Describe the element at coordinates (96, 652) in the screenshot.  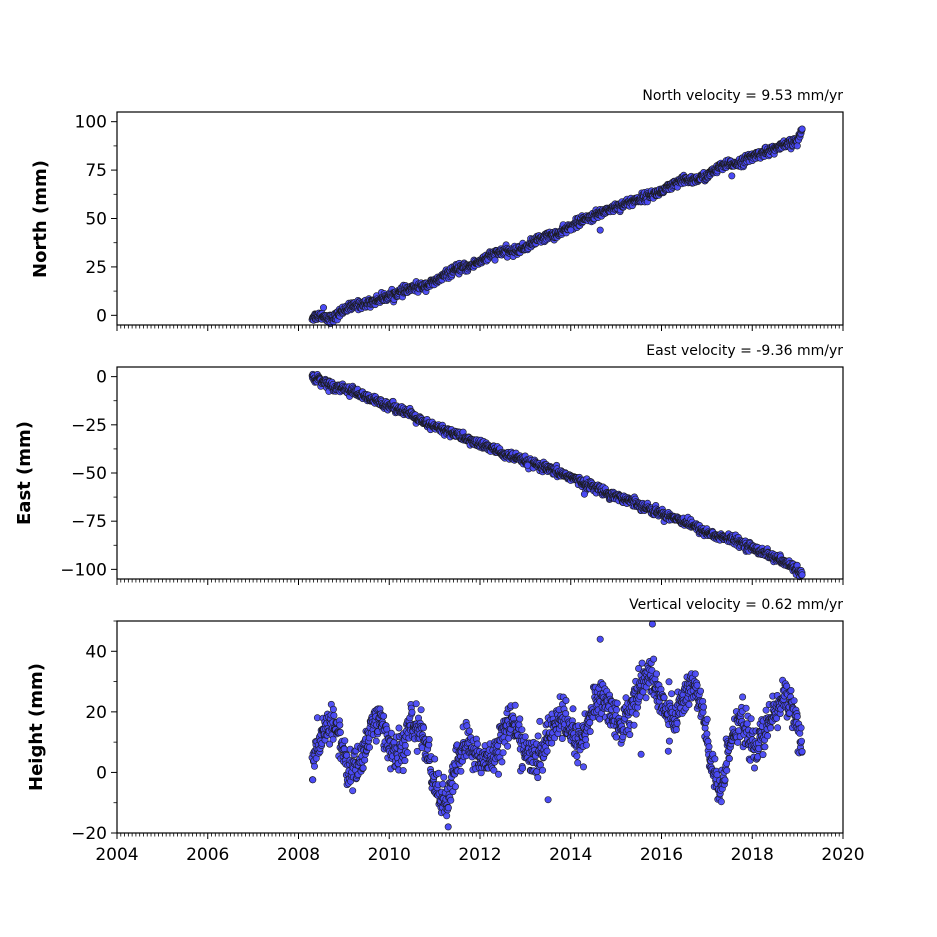
I see `height-y-tick-label: 40` at that location.